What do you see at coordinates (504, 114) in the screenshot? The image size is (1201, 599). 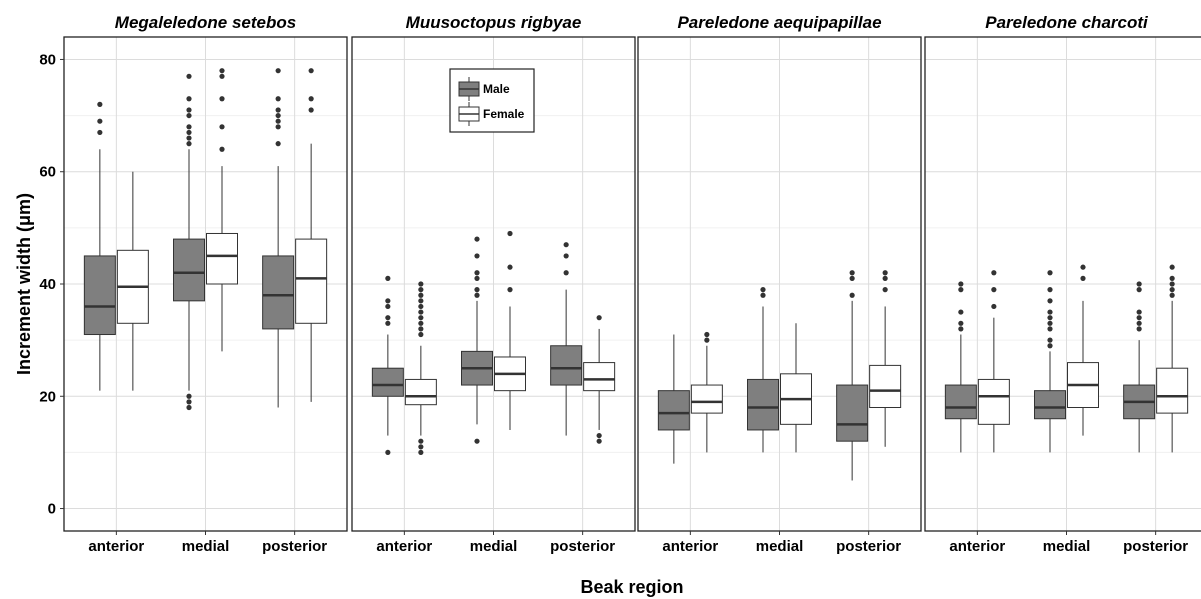 I see `legend-label-female: Female` at bounding box center [504, 114].